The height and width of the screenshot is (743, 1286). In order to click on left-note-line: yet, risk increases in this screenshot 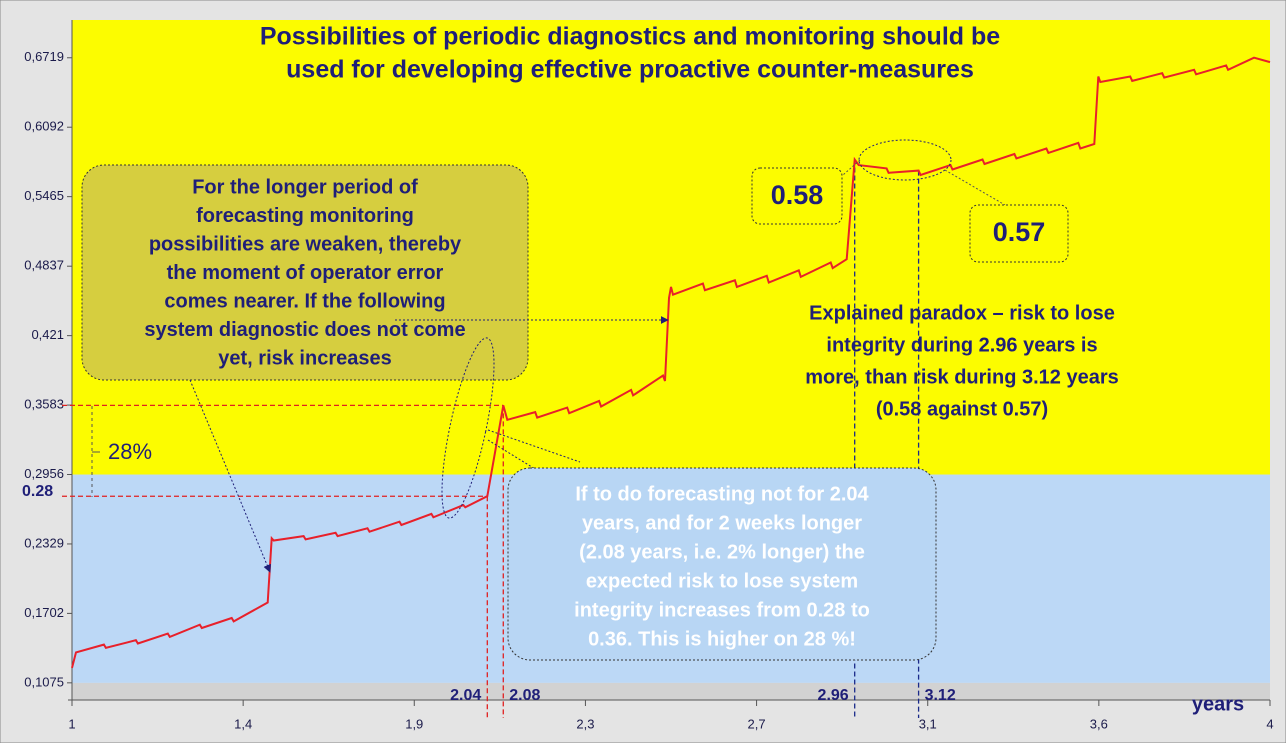, I will do `click(304, 358)`.